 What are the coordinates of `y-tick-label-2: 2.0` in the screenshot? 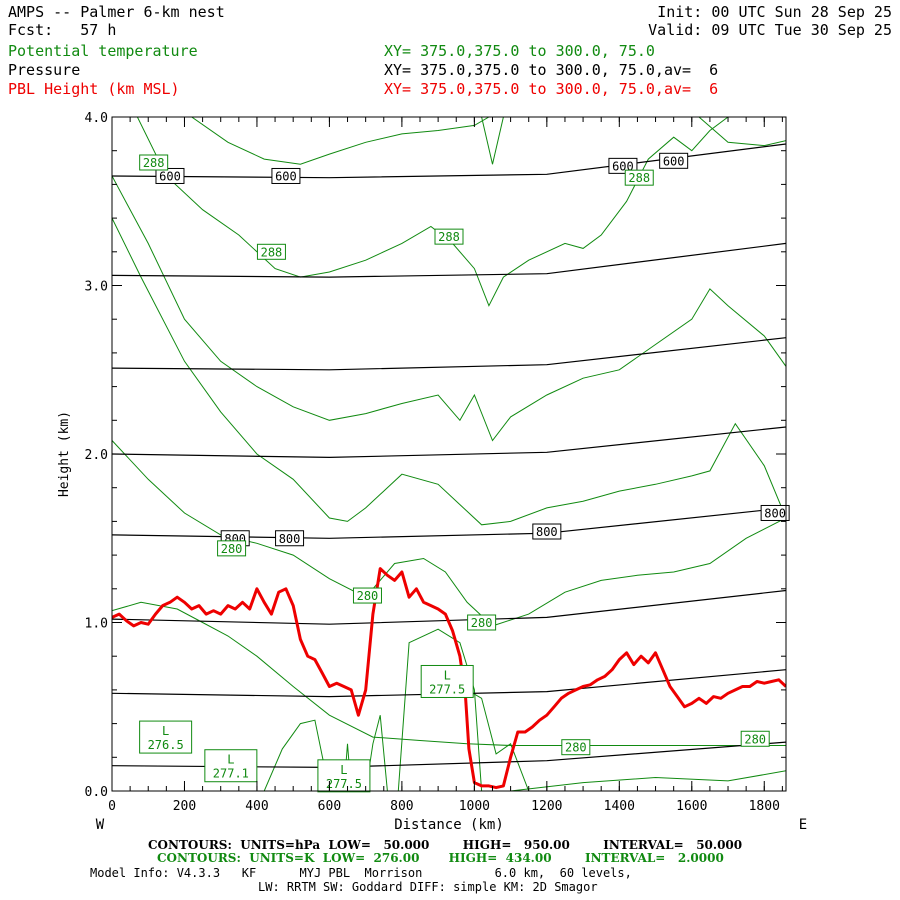 It's located at (96, 455).